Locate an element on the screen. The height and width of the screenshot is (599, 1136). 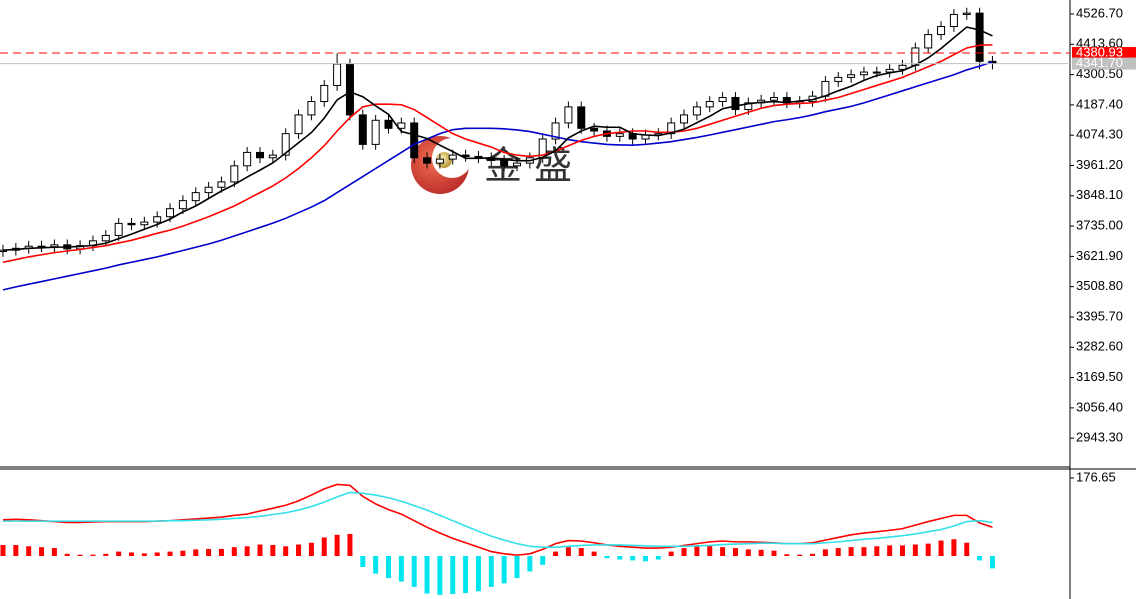
y-tick-label: 3621.90 is located at coordinates (1099, 255).